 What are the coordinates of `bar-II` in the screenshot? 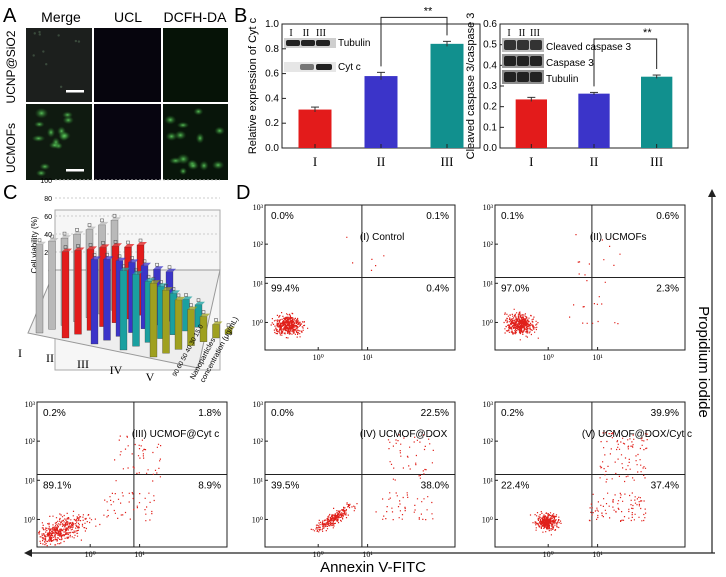 It's located at (594, 120).